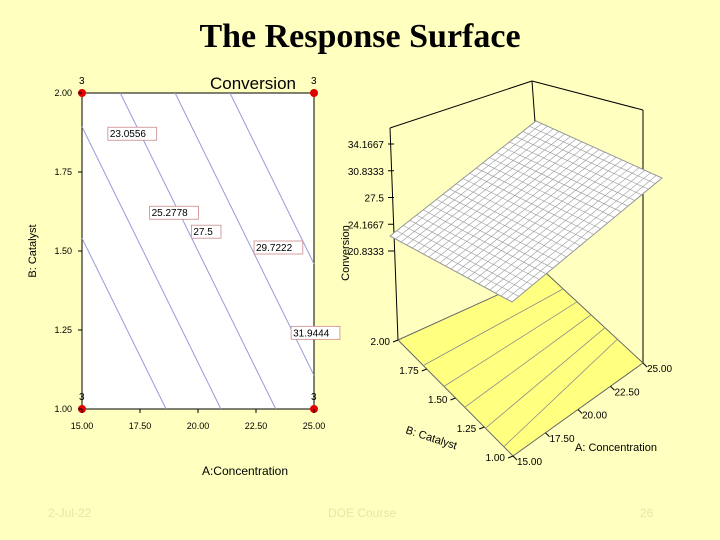  Describe the element at coordinates (256, 426) in the screenshot. I see `x-tick-label: 22.50` at that location.